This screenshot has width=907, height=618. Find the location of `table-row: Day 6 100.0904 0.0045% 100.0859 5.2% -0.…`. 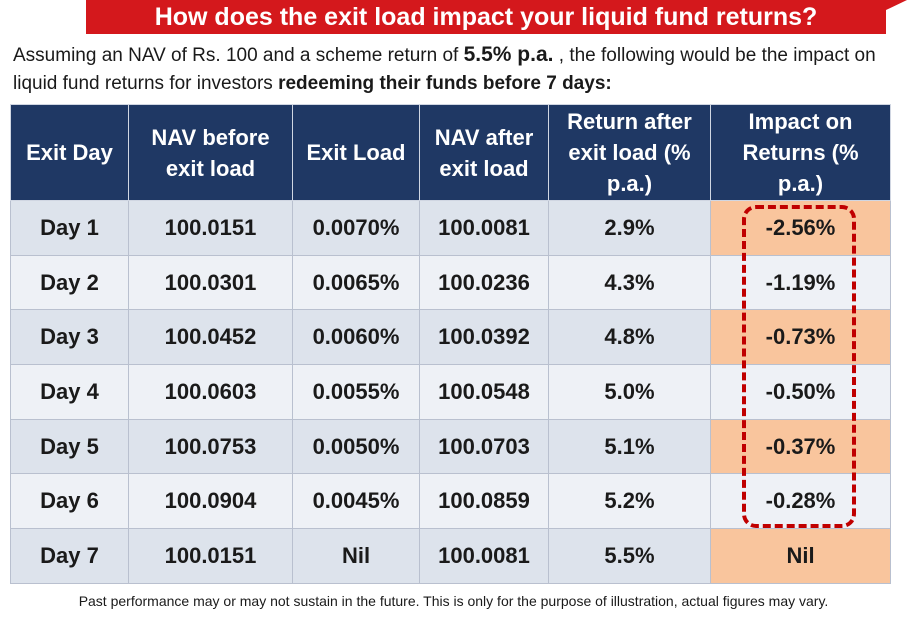

table-row: Day 6 100.0904 0.0045% 100.0859 5.2% -0.… is located at coordinates (450, 501).